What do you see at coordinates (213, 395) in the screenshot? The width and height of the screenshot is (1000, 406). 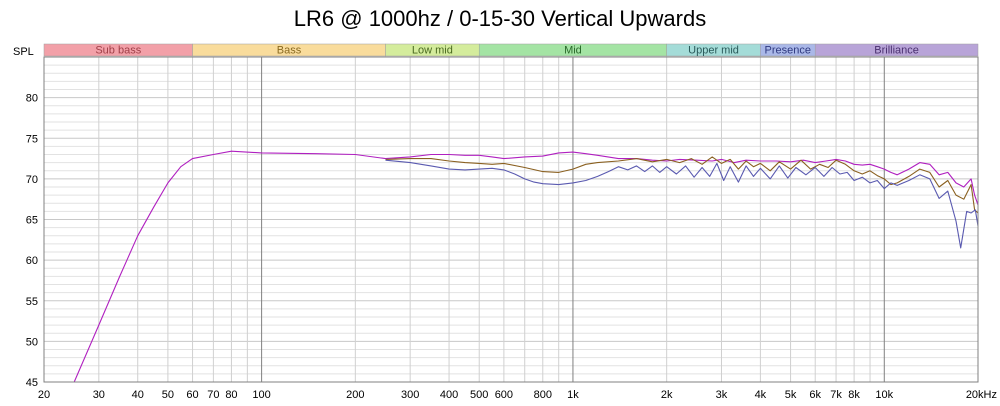 I see `x-tick-label-5: 70` at bounding box center [213, 395].